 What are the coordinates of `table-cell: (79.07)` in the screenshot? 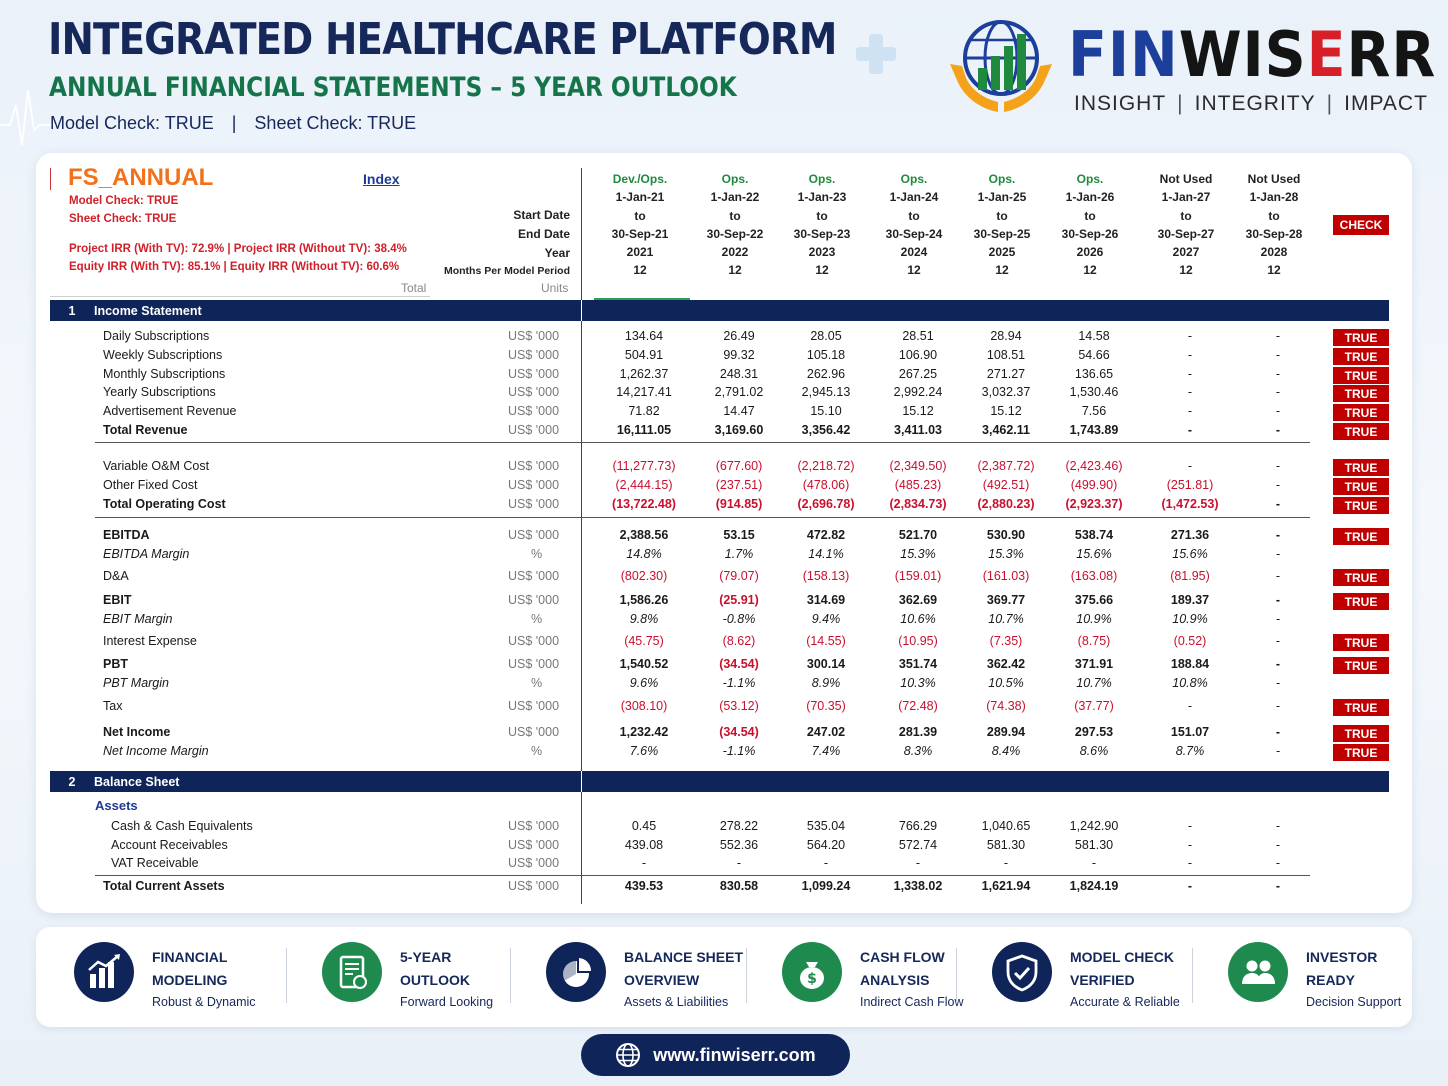 It's located at (739, 576).